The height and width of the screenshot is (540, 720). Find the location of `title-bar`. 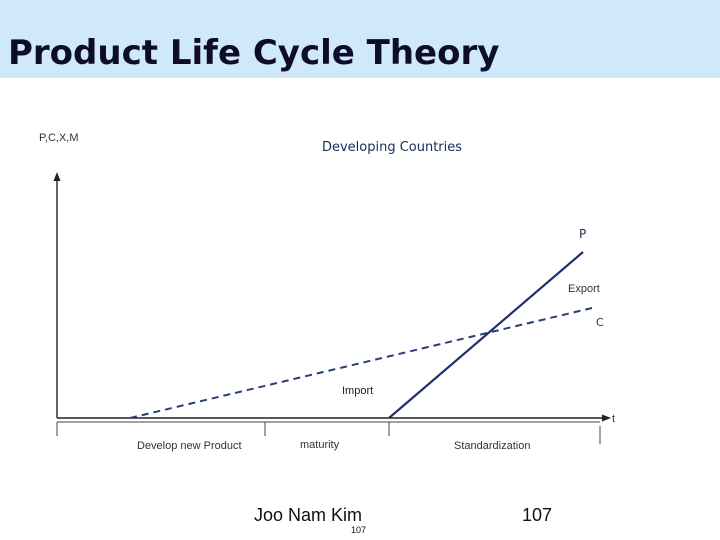

title-bar is located at coordinates (360, 39).